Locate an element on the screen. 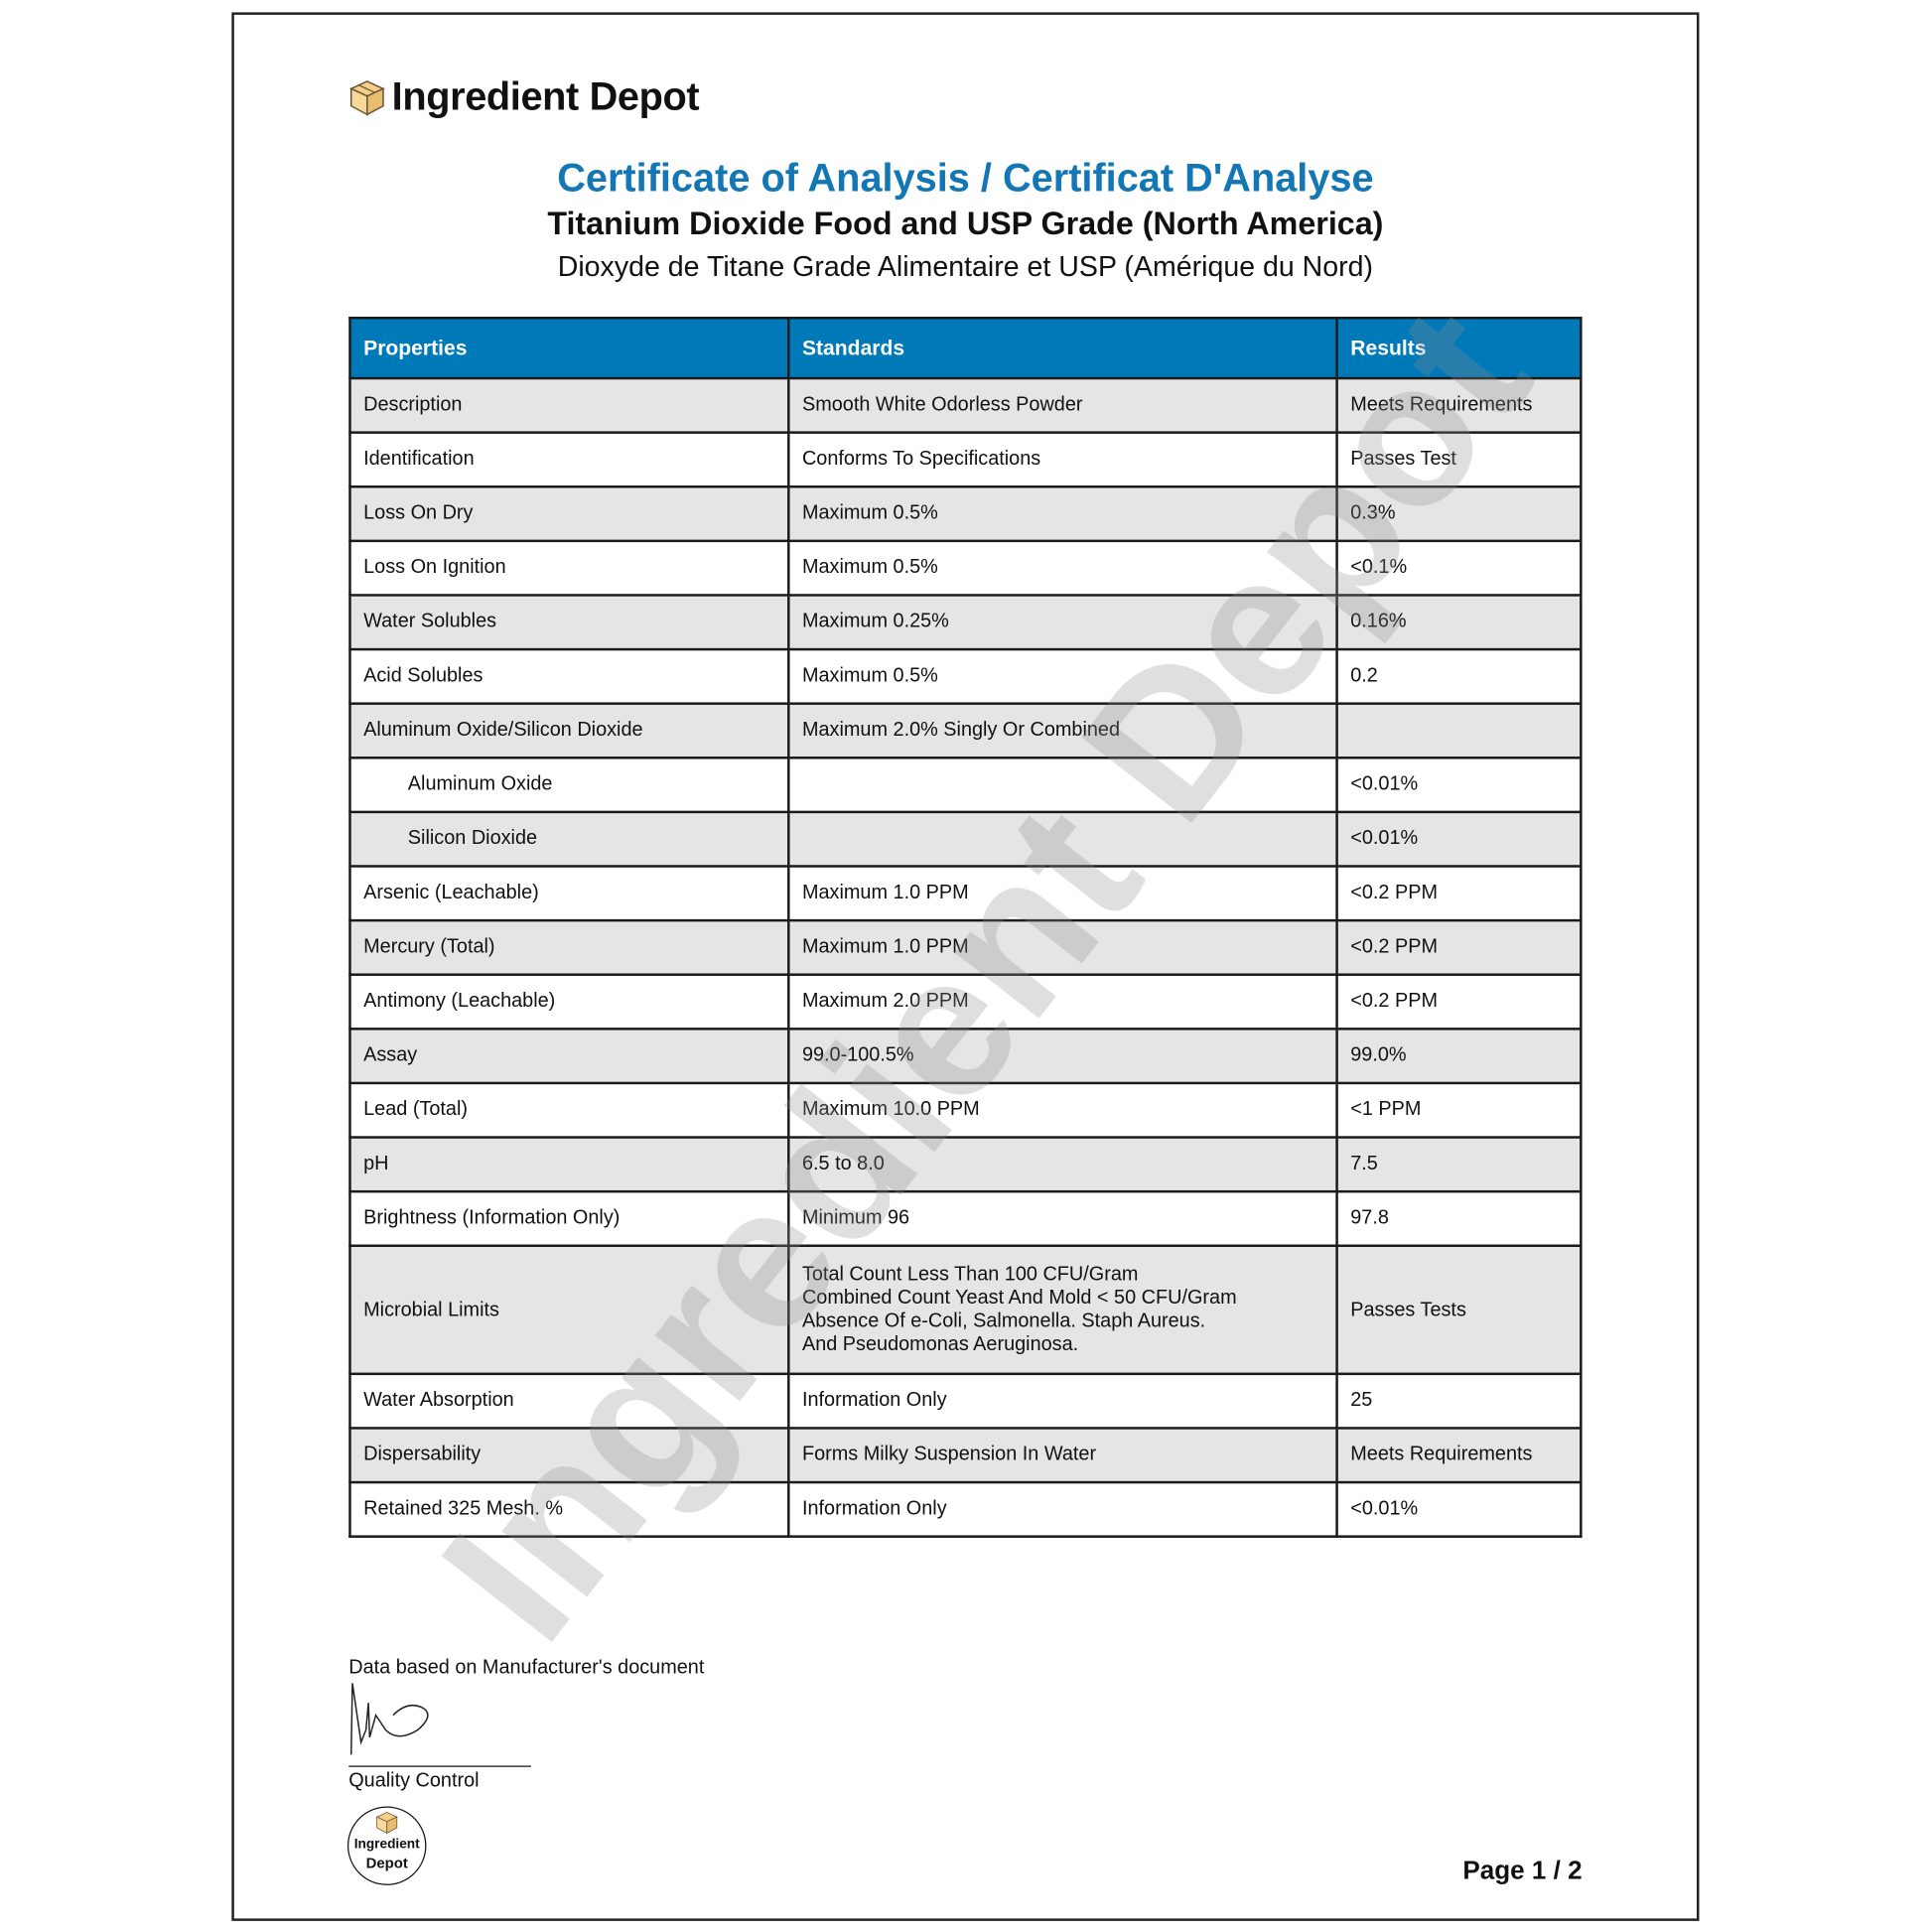  cell-result: Passes Test is located at coordinates (1459, 460).